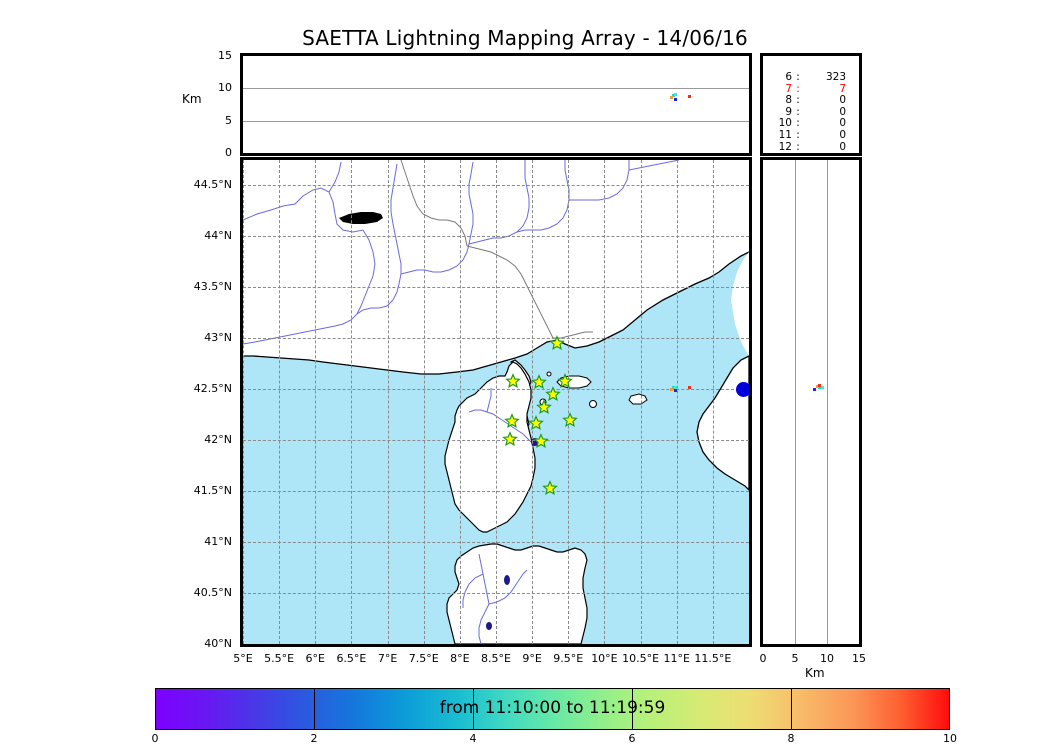  Describe the element at coordinates (842, 88) in the screenshot. I see `station-count-value: 7` at that location.